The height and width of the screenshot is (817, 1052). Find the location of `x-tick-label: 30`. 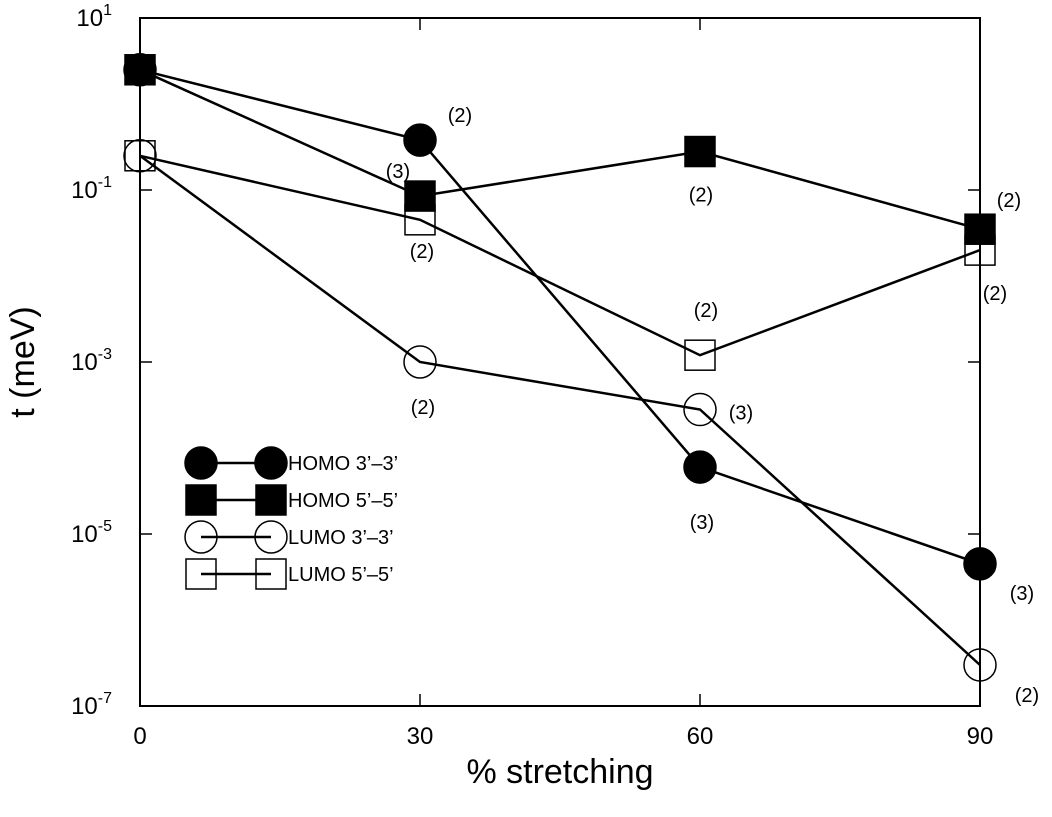

x-tick-label: 30 is located at coordinates (420, 736).